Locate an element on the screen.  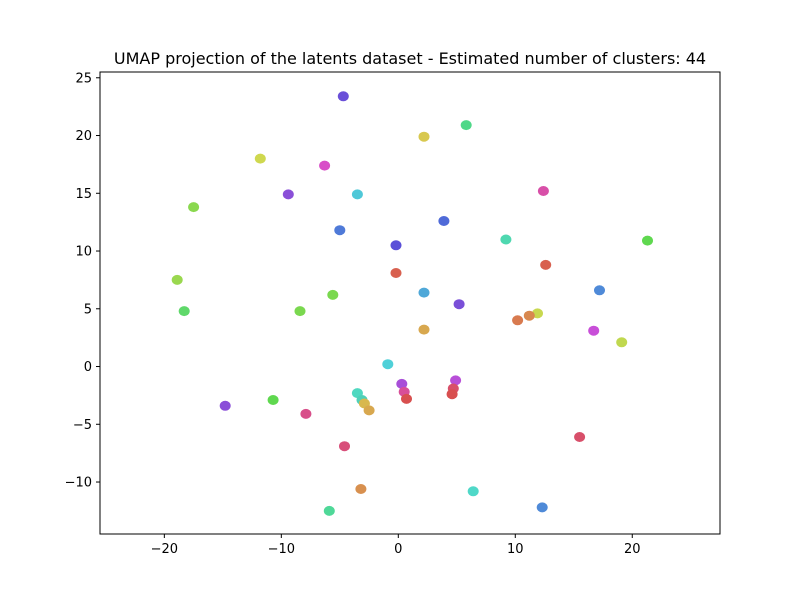
x-axis: −20 −10 0 10 20 is located at coordinates (396, 545).